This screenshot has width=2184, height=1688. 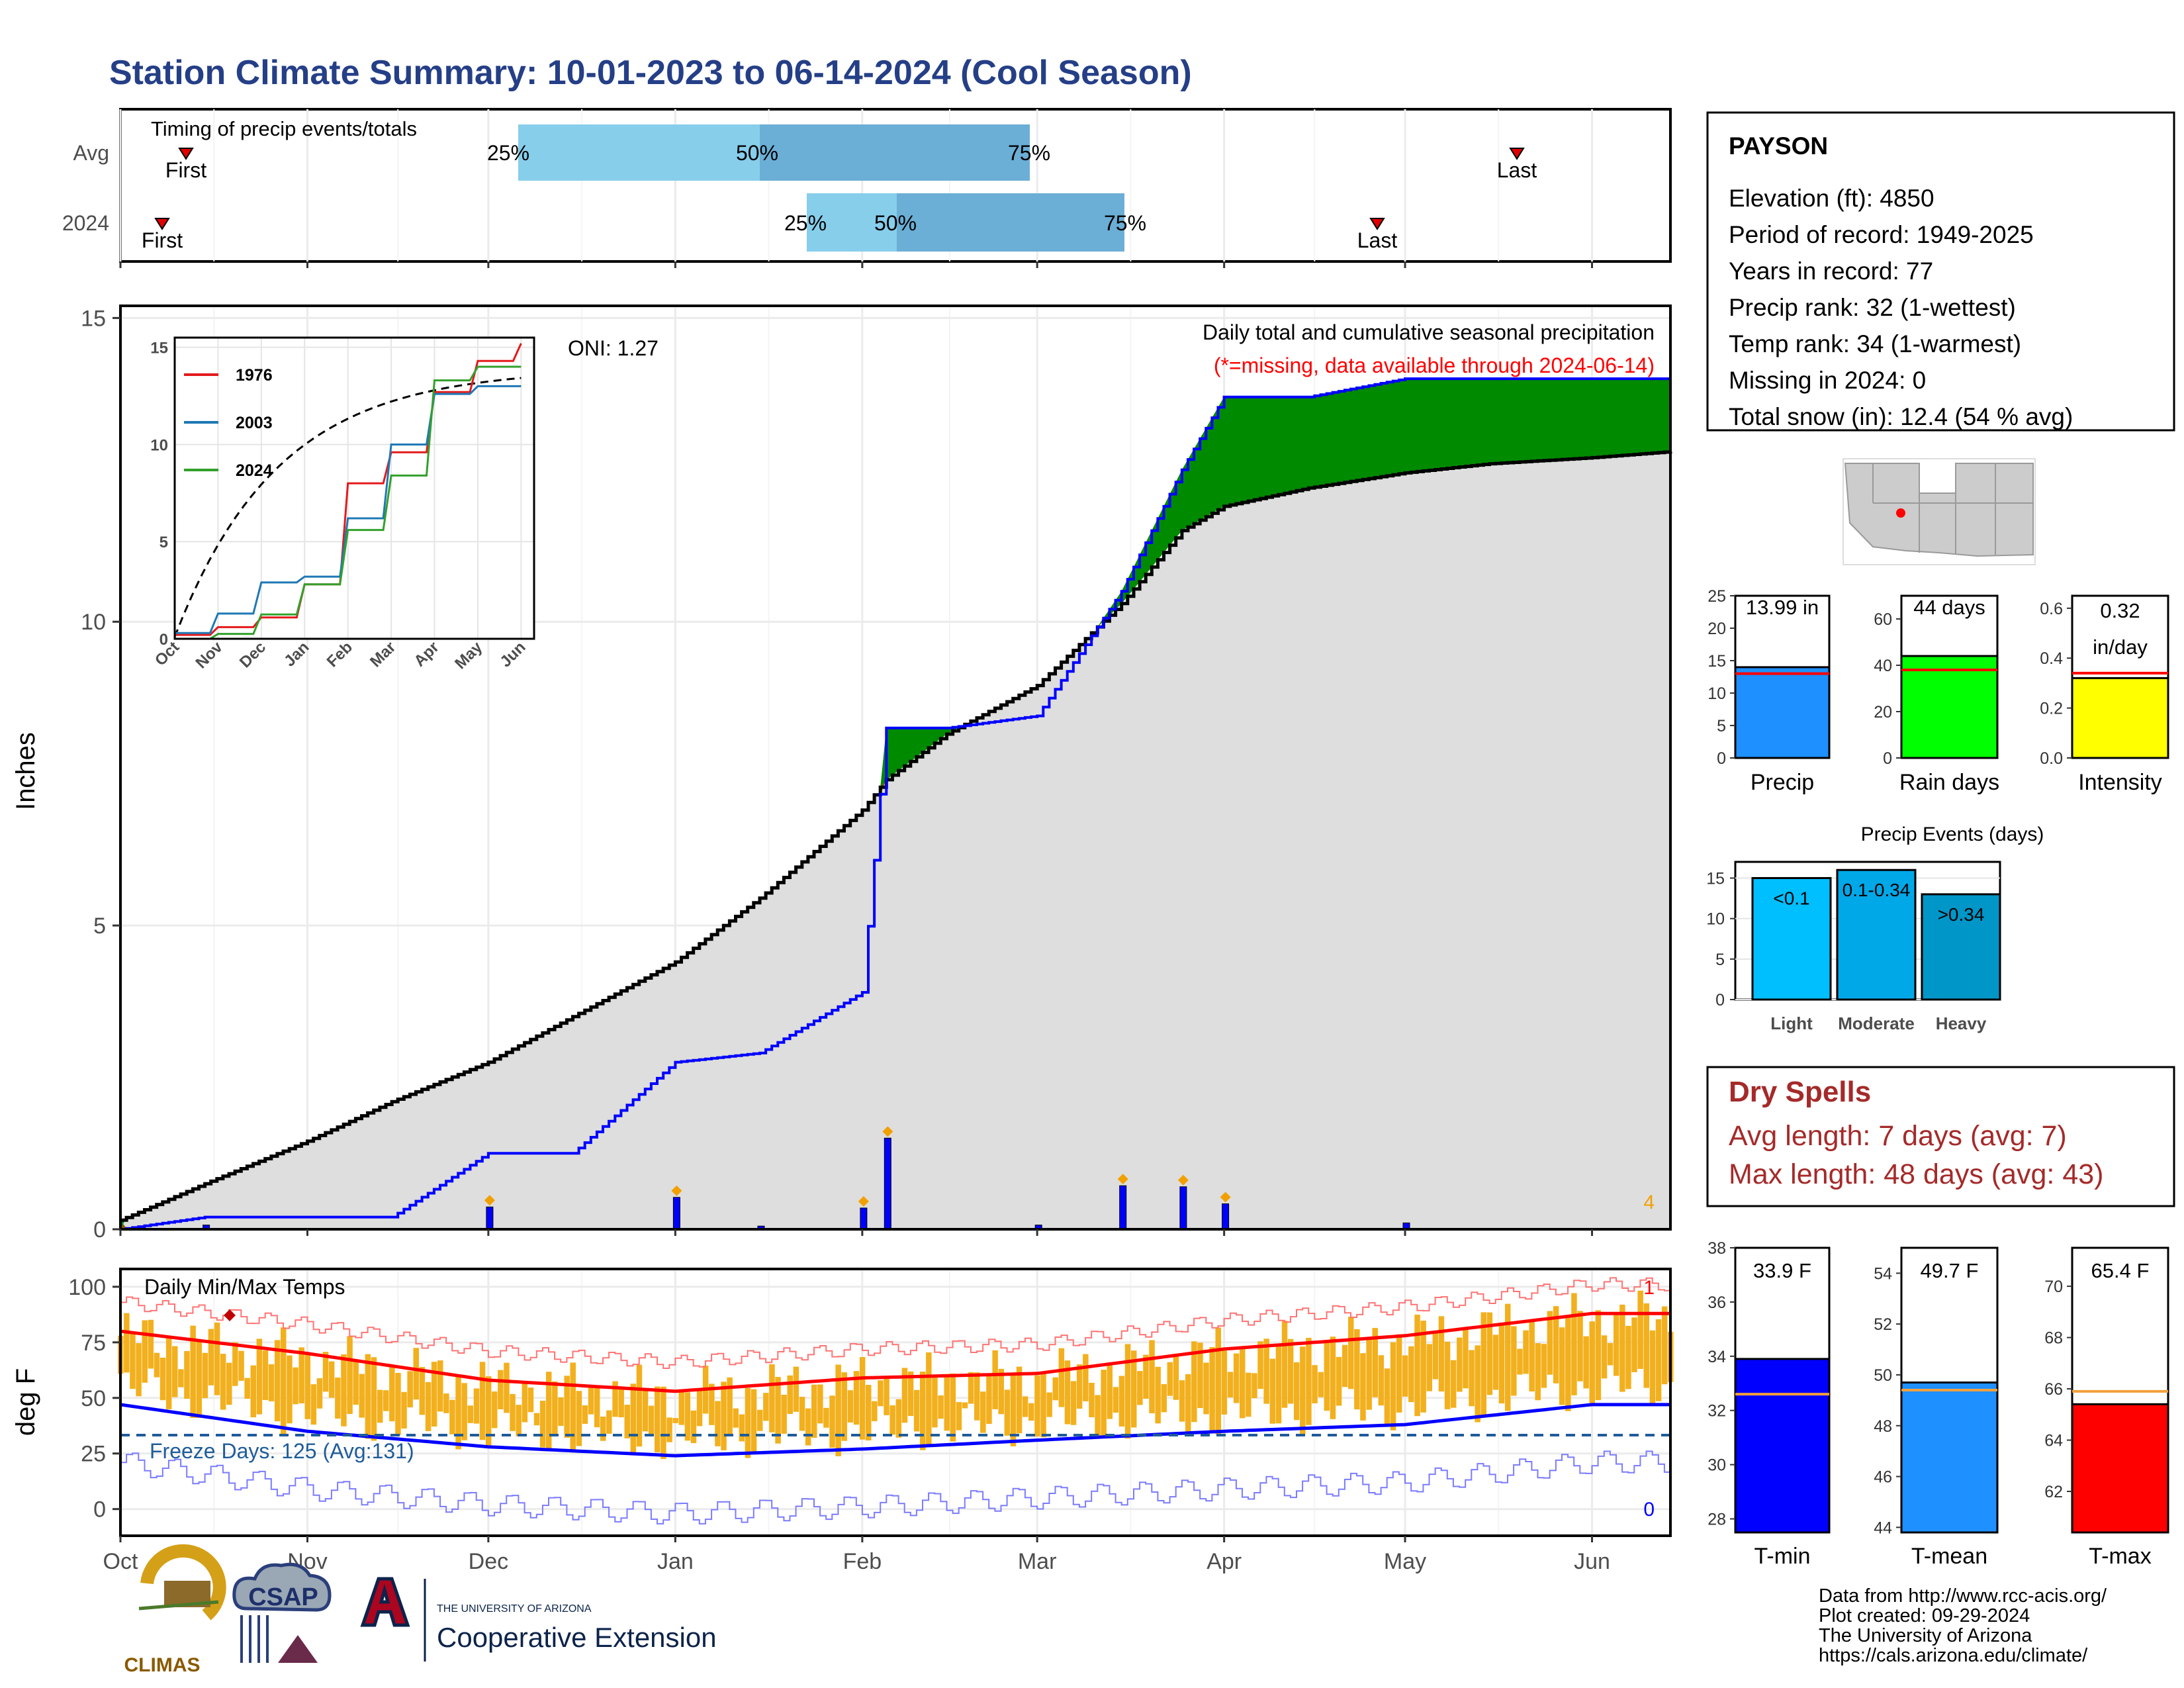 I want to click on station-info-line: Total snow (in): 12.4 (54 % avg), so click(x=1901, y=416).